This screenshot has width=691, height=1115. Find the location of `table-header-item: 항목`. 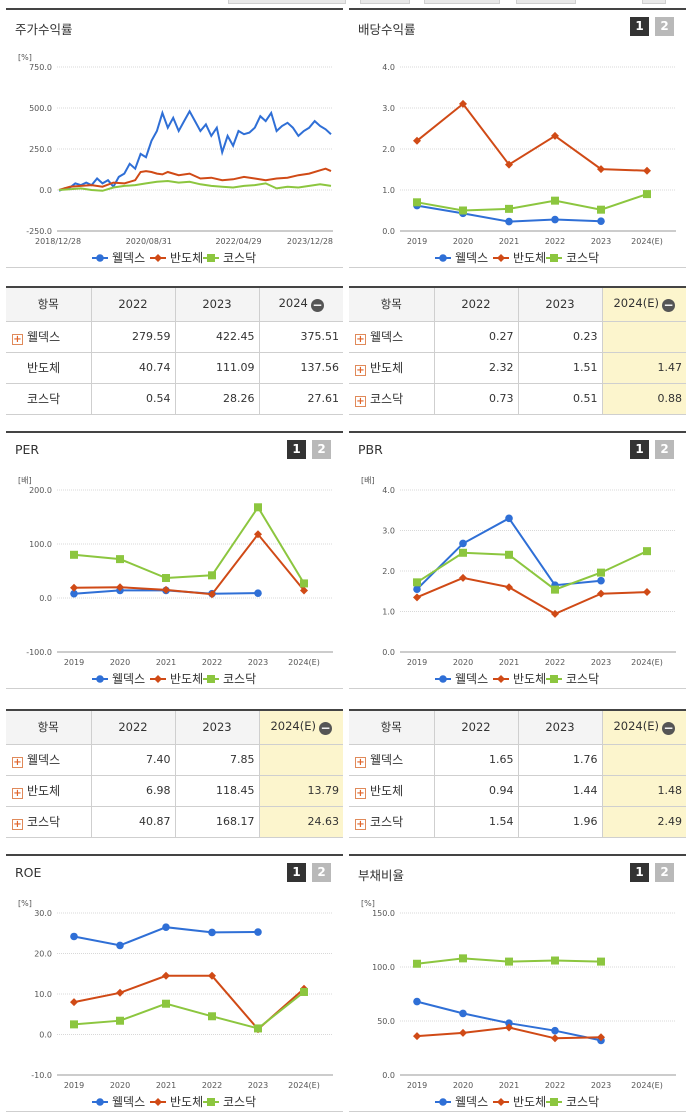

table-header-item: 항목 is located at coordinates (391, 728).